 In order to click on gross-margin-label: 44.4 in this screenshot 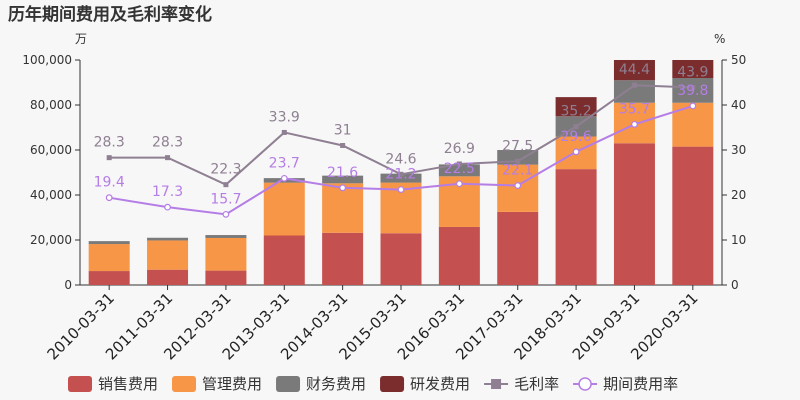, I will do `click(634, 70)`.